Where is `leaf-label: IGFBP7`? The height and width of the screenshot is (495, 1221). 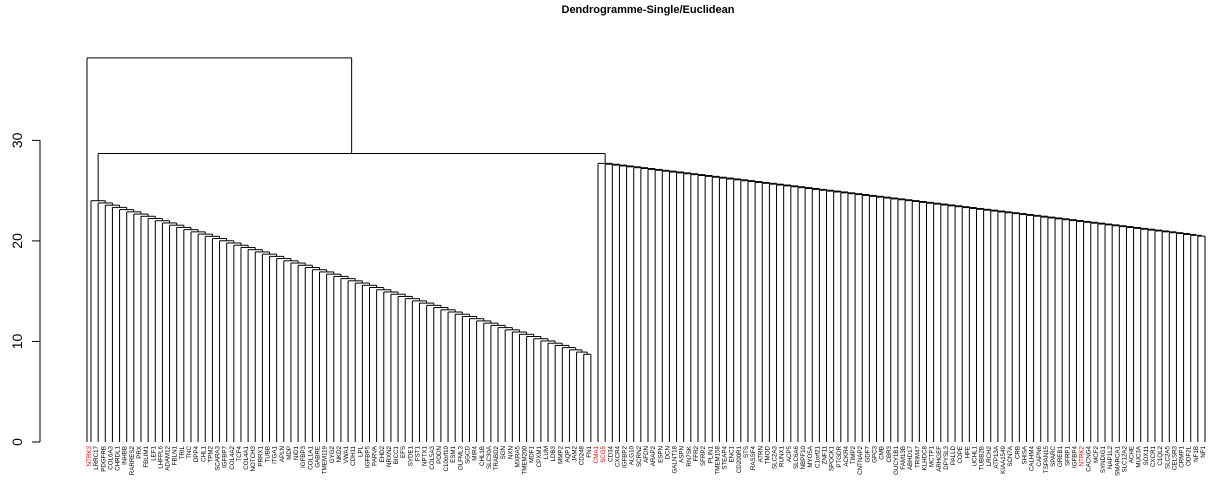
leaf-label: IGFBP7 is located at coordinates (225, 456).